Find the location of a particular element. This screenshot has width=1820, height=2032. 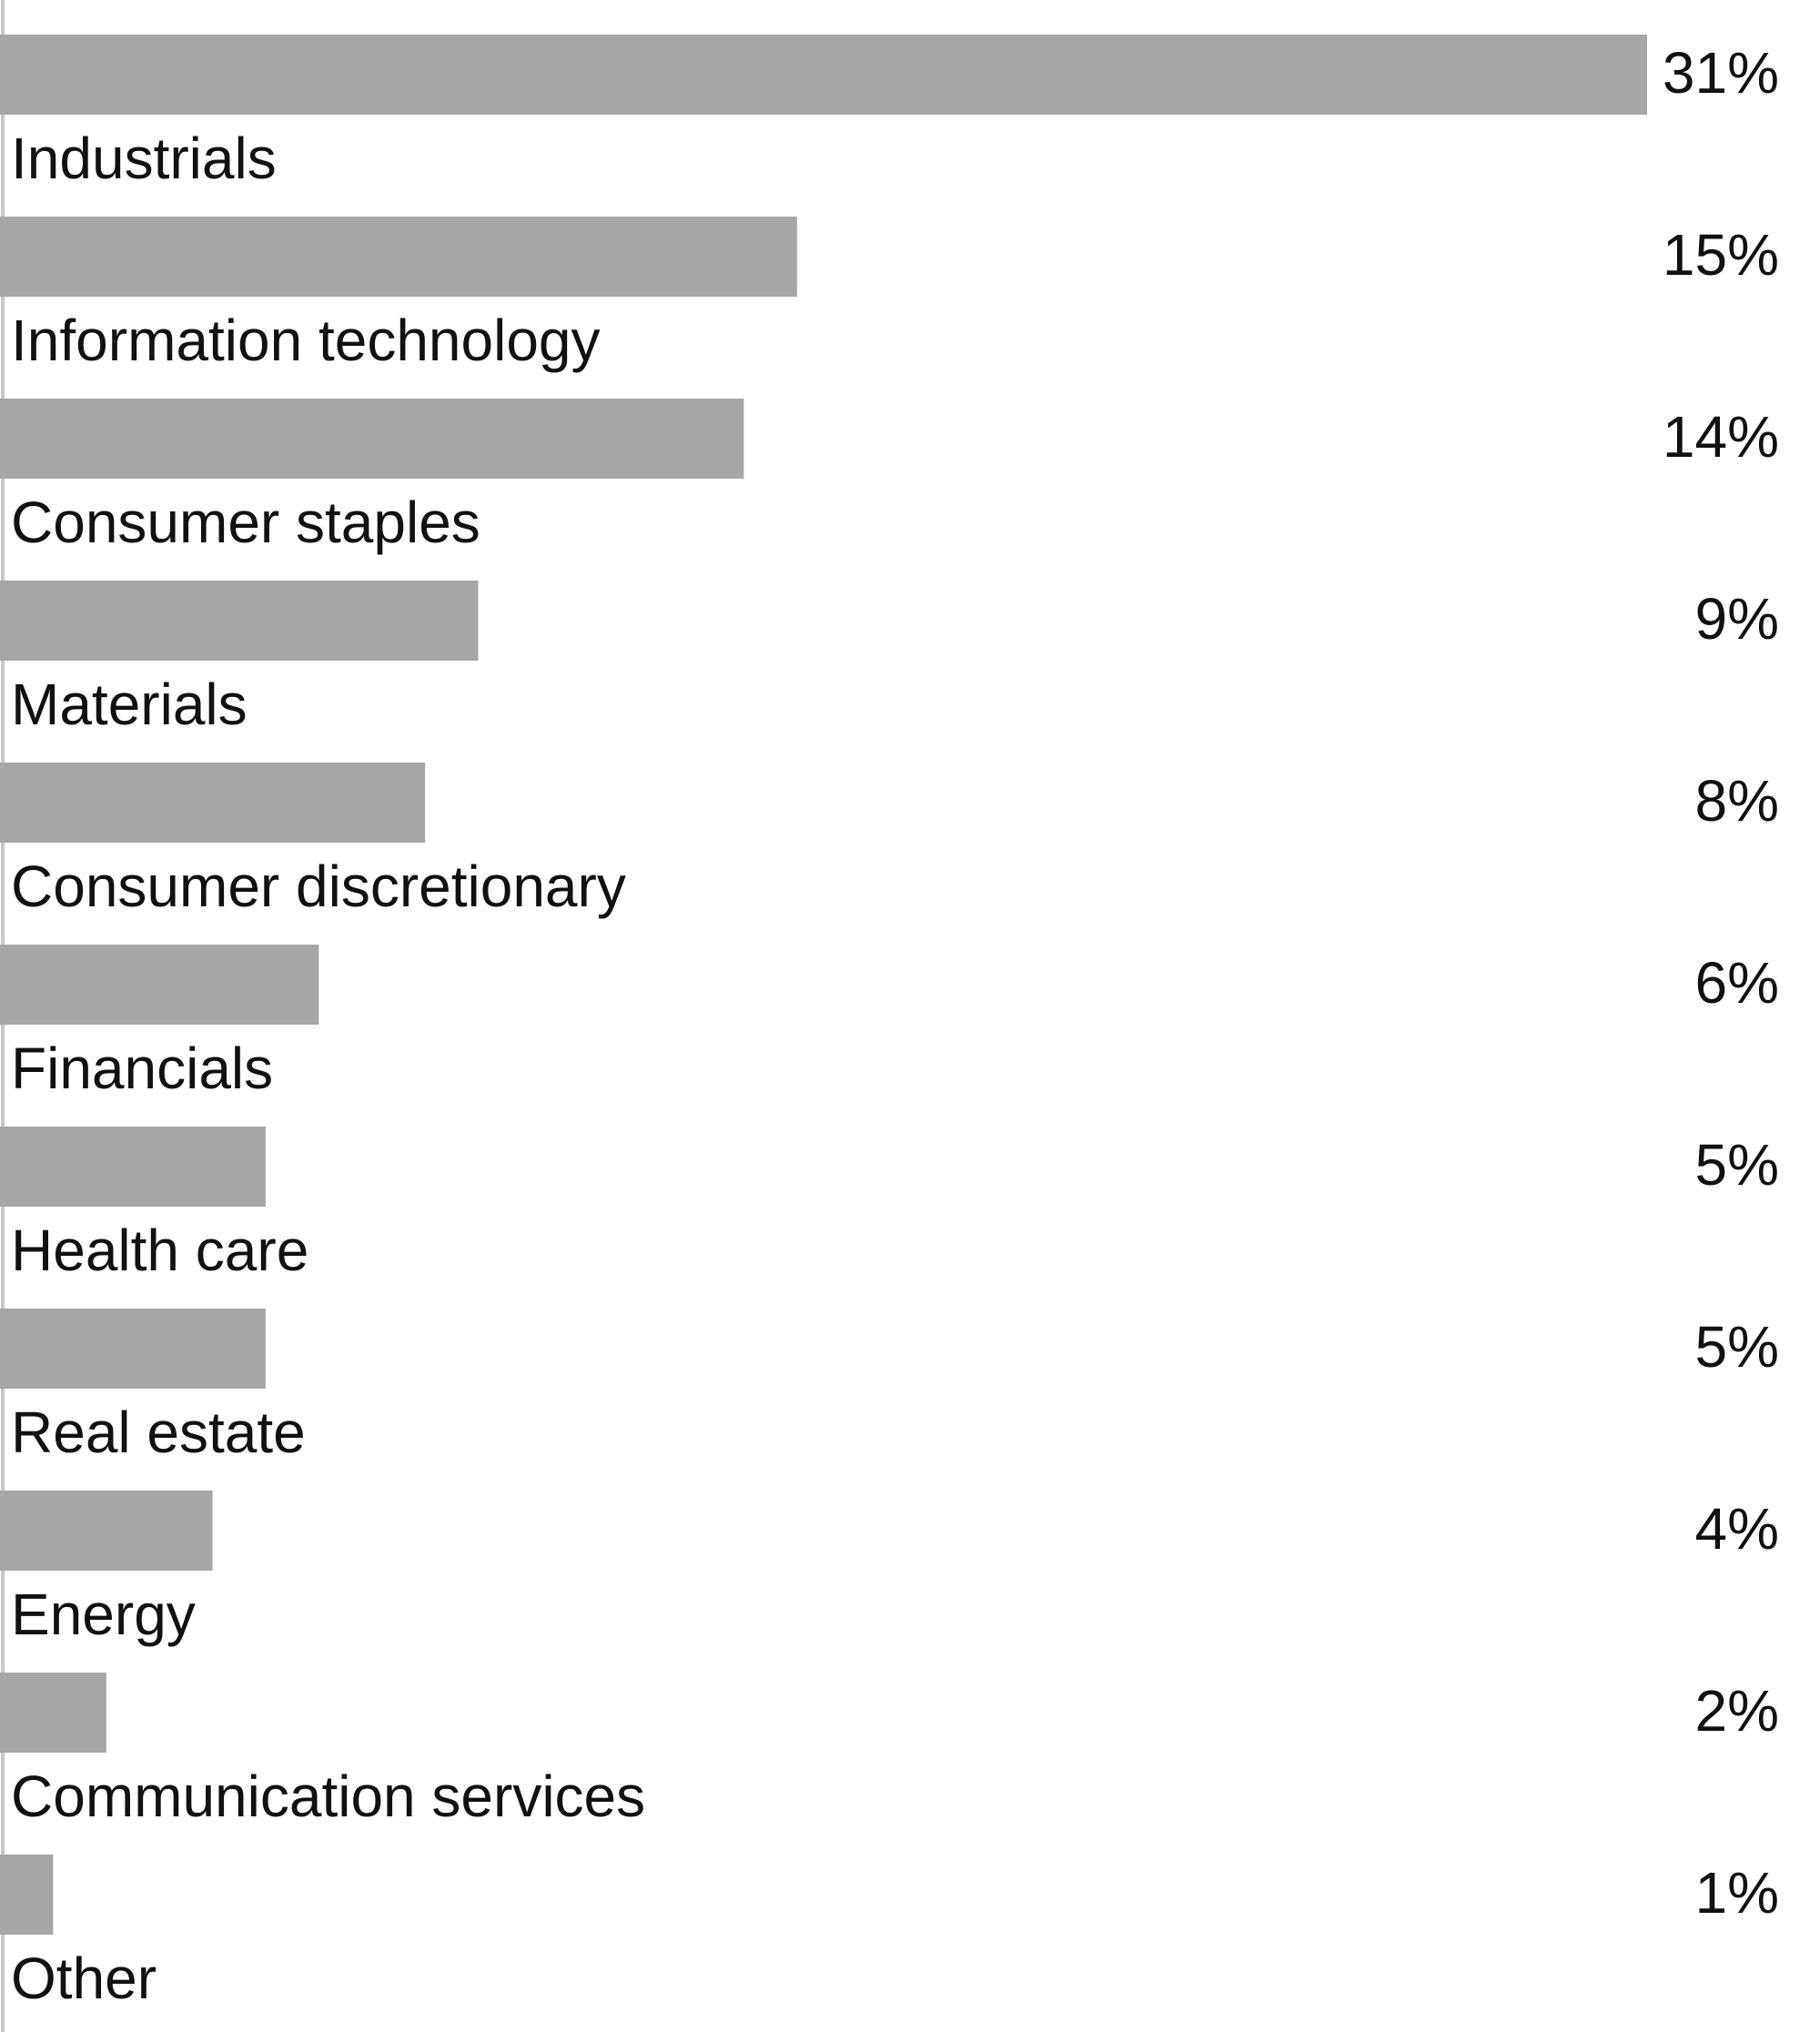

value-label-consumer-staples: 14% is located at coordinates (1721, 437).